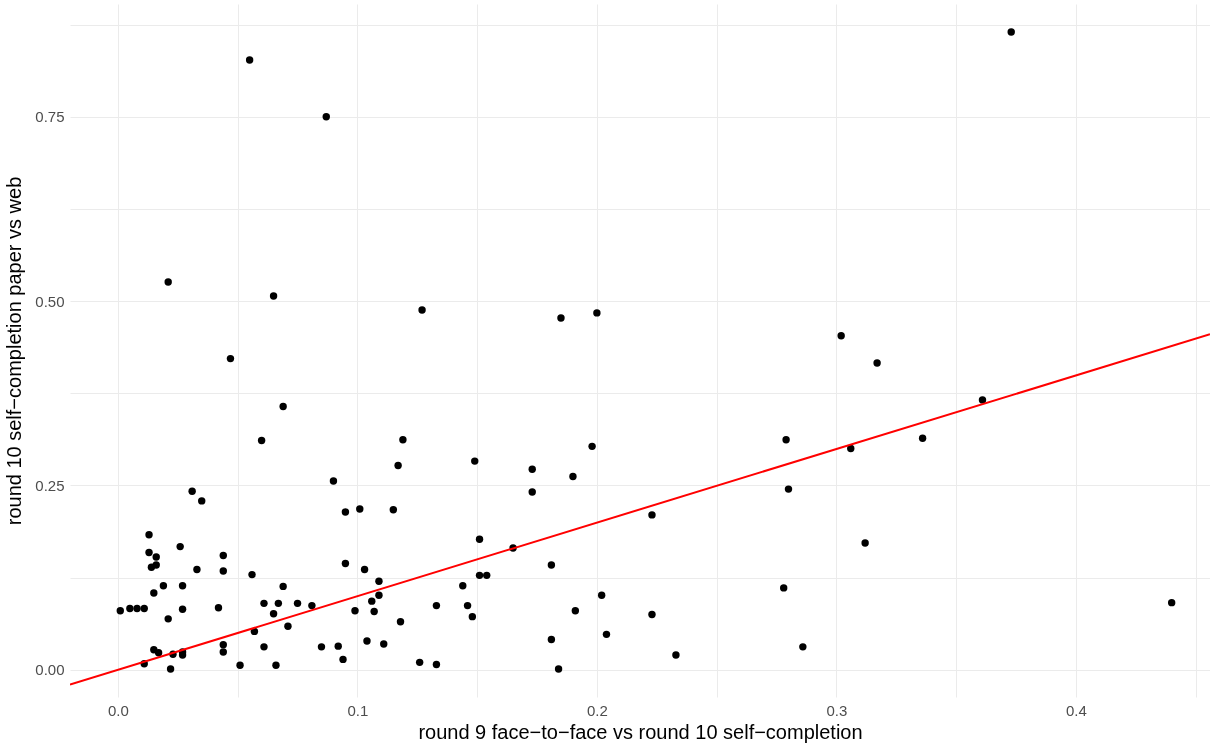 Image resolution: width=1218 pixels, height=754 pixels. What do you see at coordinates (14, 351) in the screenshot?
I see `y-axis-title: round 10 self−completion paper vs web` at bounding box center [14, 351].